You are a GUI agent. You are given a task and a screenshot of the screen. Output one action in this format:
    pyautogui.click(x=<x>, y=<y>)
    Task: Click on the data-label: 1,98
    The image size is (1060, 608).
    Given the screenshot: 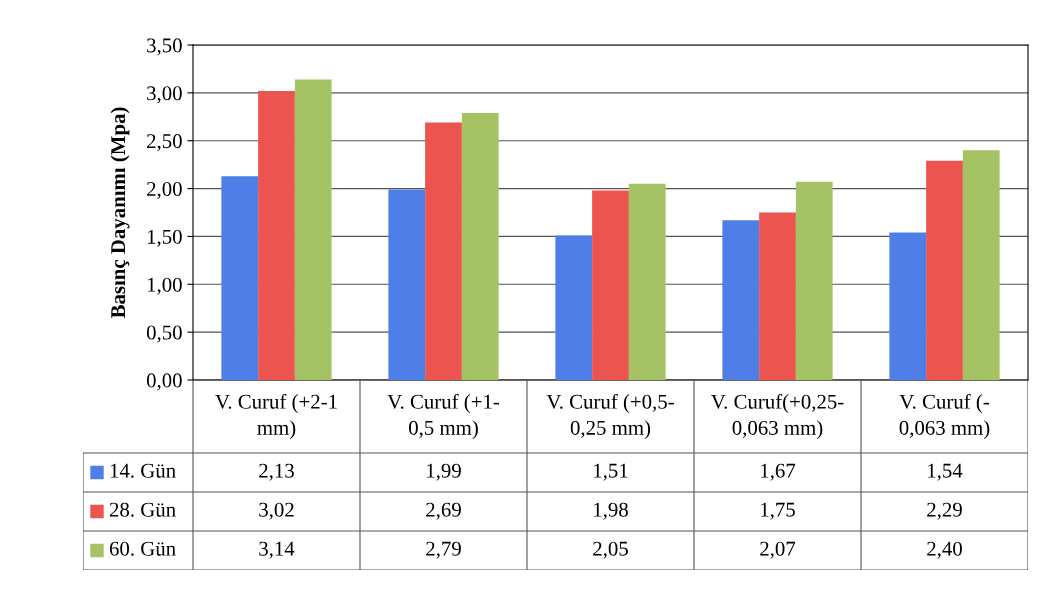 What is the action you would take?
    pyautogui.click(x=611, y=511)
    